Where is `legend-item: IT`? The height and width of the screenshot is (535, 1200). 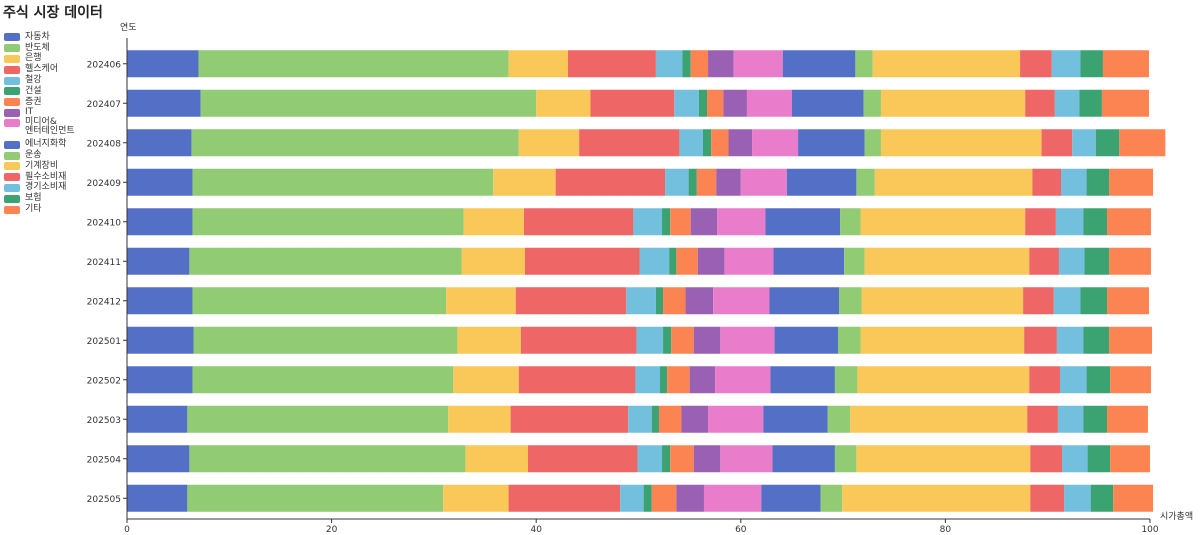 legend-item: IT is located at coordinates (39, 113).